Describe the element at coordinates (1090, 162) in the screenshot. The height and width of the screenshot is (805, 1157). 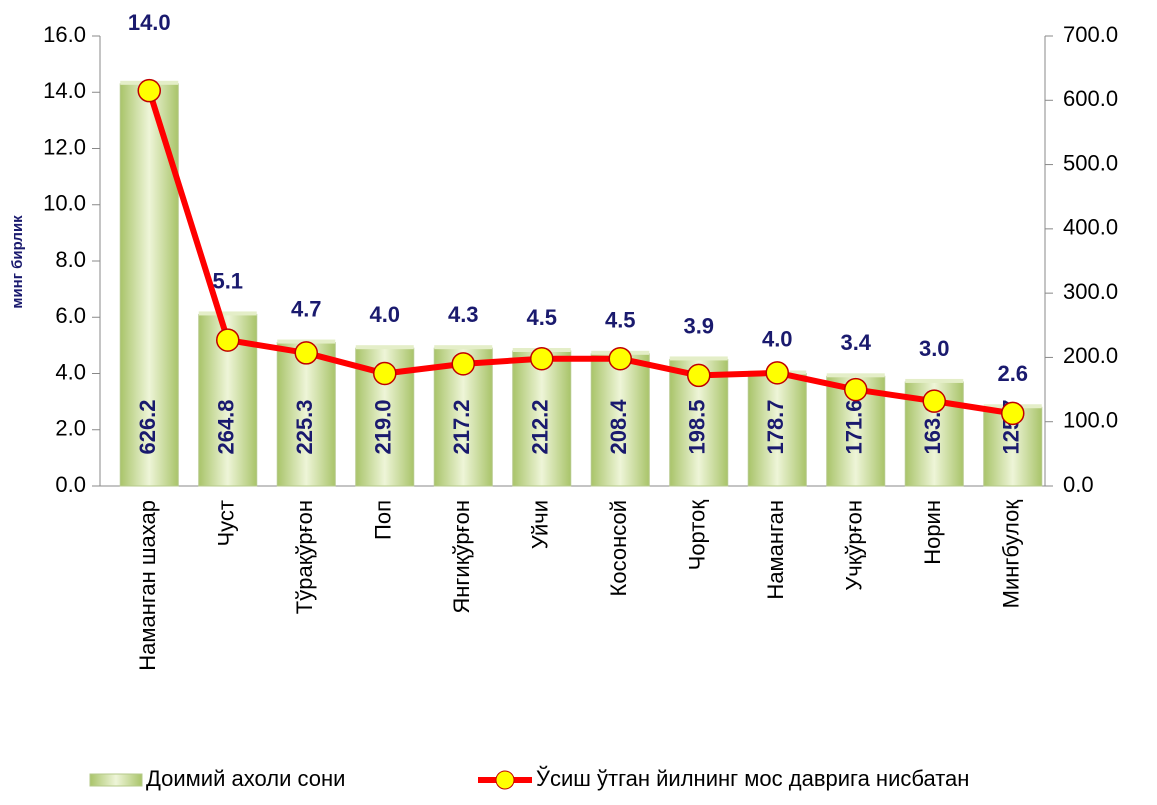
I see `y2-tick-label: 500.0` at that location.